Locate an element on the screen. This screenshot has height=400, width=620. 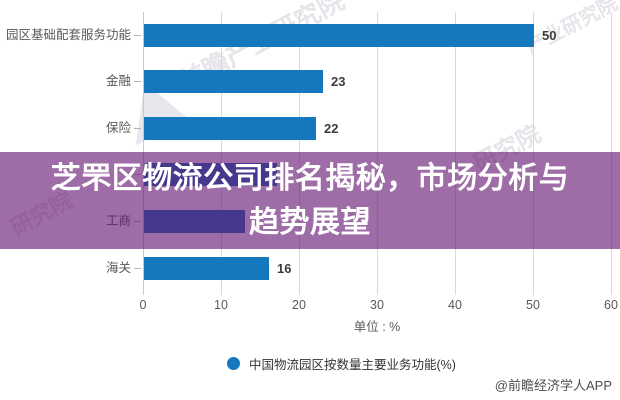
banner-title-line1: 芝罘区物流公司排名揭秘，市场分析与 is located at coordinates (310, 178).